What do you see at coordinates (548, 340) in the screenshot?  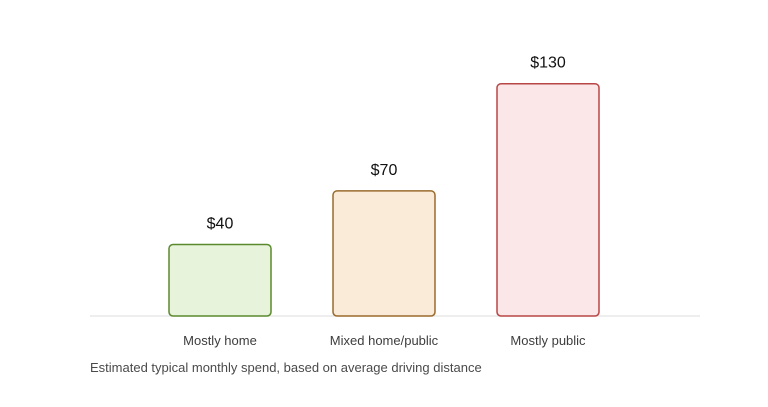 I see `category-label-3: Mostly public` at bounding box center [548, 340].